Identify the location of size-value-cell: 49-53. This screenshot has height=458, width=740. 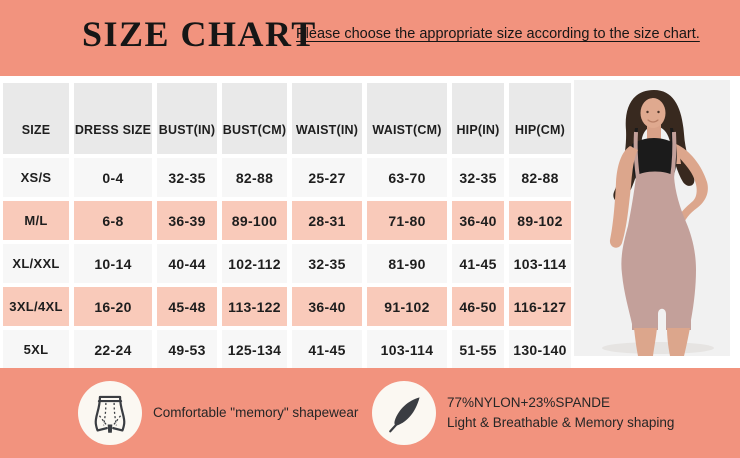
(187, 349).